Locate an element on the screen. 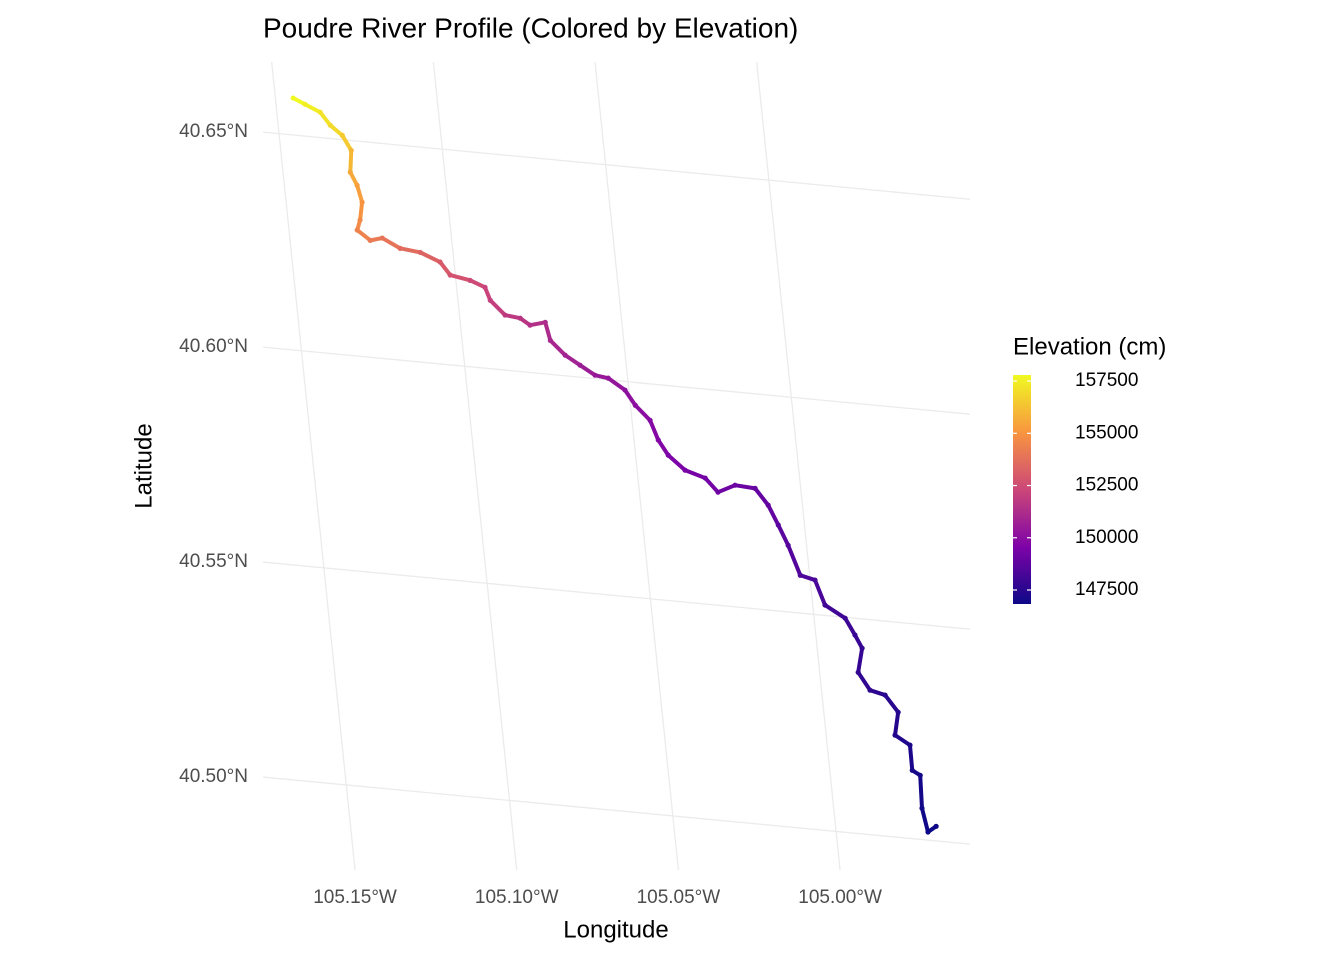 The image size is (1344, 965). x-tick-label: 105.00°W is located at coordinates (840, 897).